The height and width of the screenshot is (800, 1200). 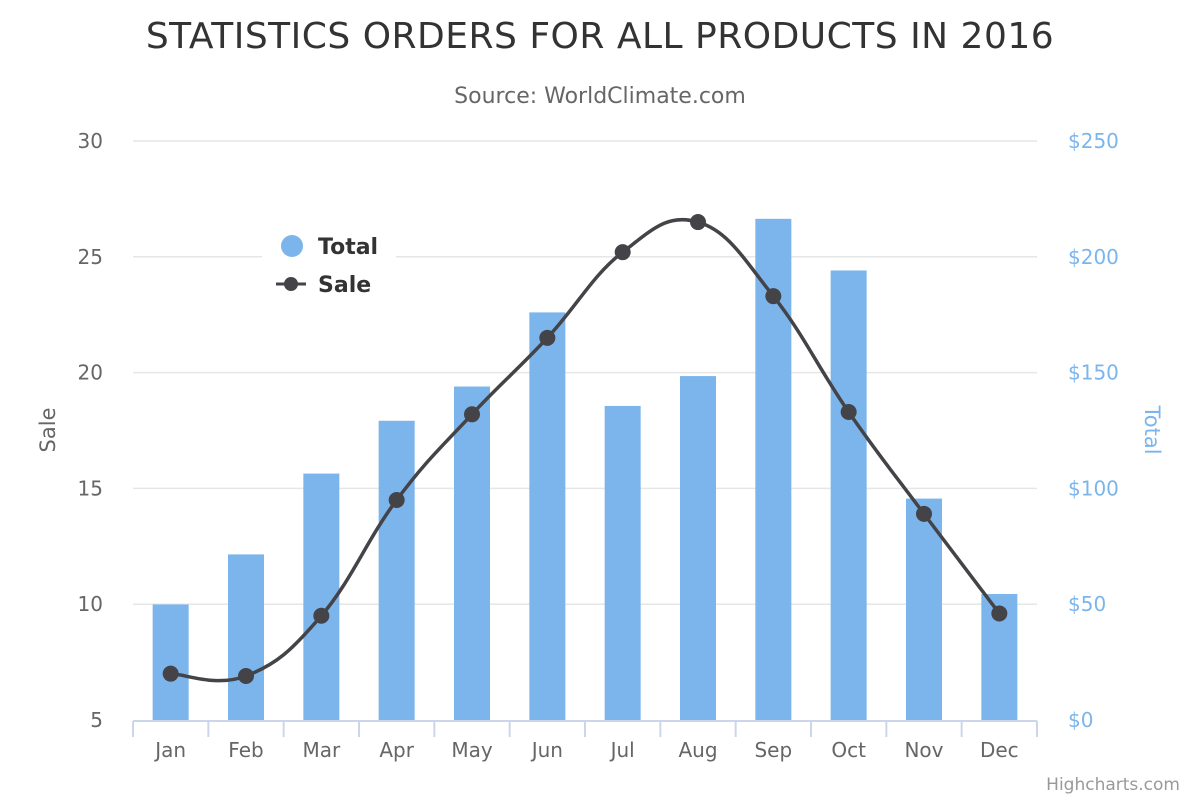 I want to click on y-left-tick-label: 30, so click(x=90, y=141).